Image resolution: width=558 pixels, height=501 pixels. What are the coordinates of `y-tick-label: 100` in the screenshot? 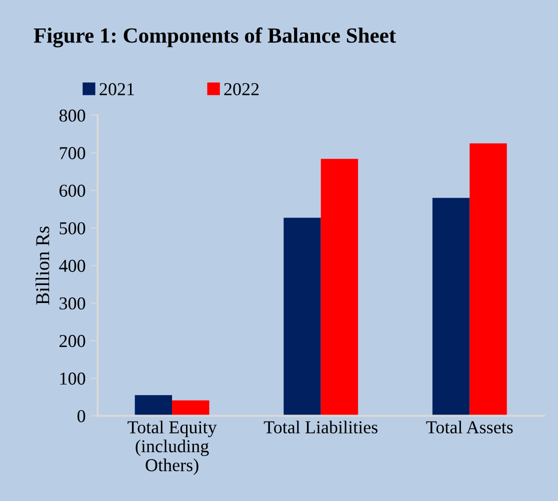 It's located at (73, 378).